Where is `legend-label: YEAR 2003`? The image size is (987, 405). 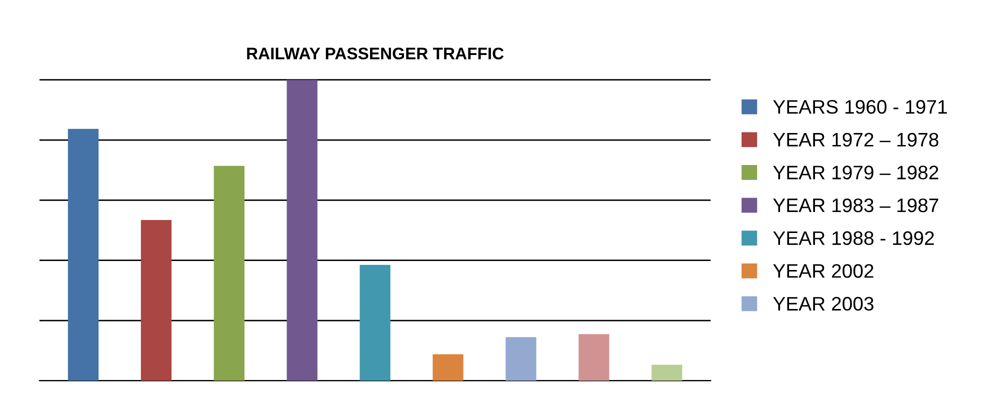 legend-label: YEAR 2003 is located at coordinates (823, 303).